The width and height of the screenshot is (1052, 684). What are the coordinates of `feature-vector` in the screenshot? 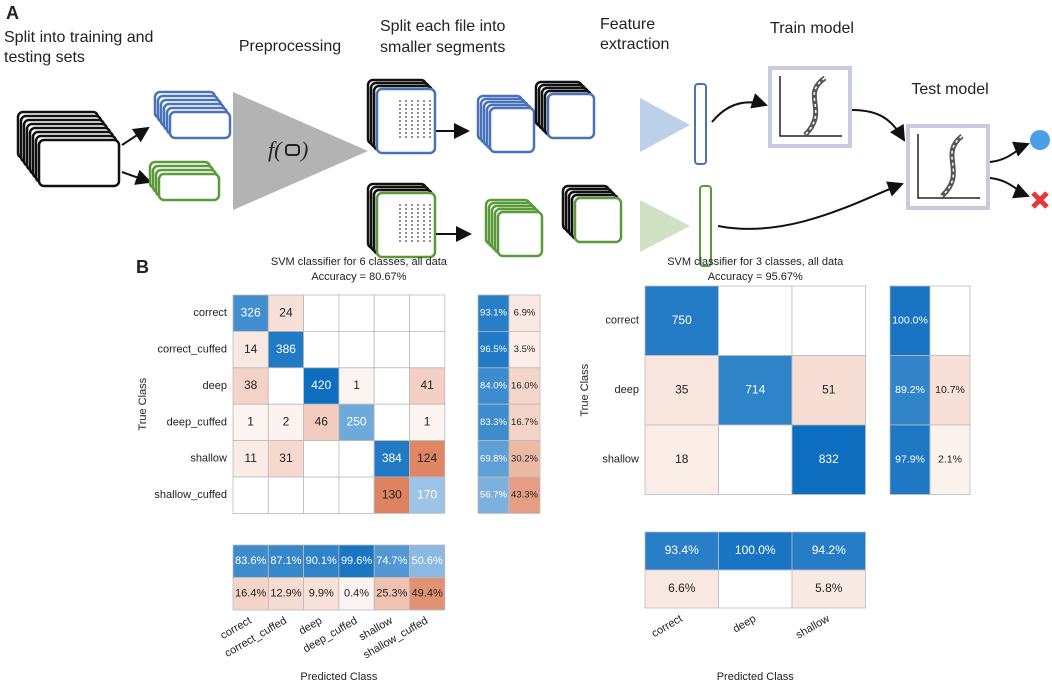 It's located at (705, 226).